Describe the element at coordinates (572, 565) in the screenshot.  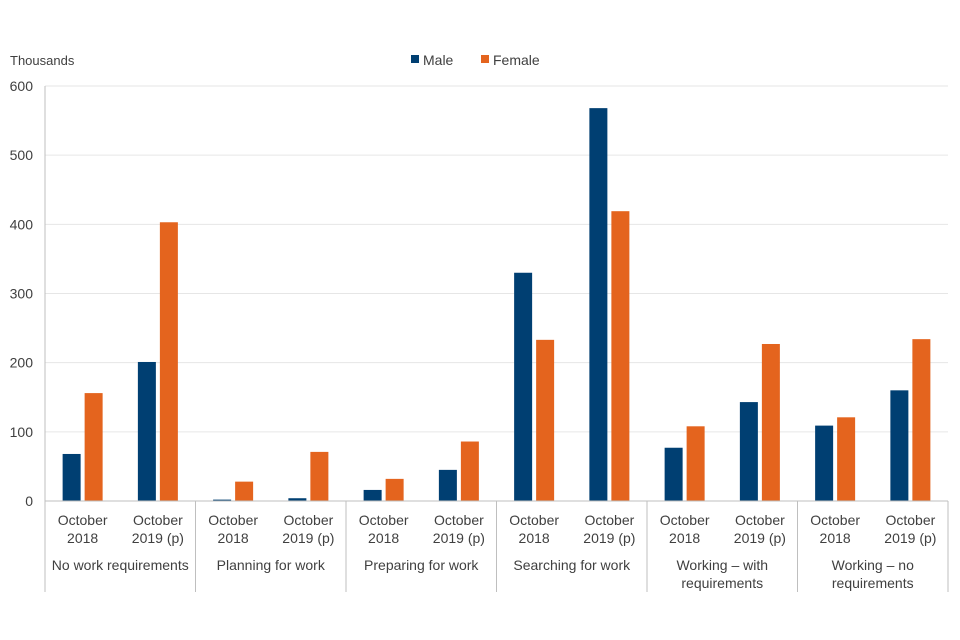
I see `group-label: Searching for work` at that location.